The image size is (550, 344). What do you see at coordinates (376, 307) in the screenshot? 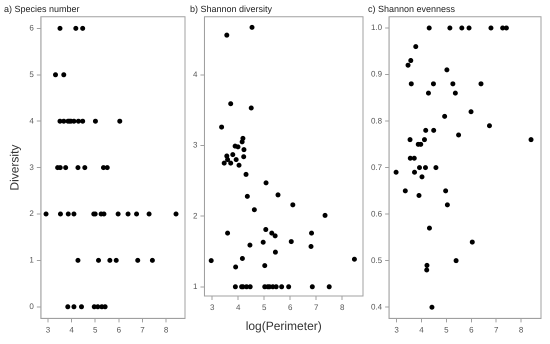
I see `y-tick-label: 0.4` at bounding box center [376, 307].